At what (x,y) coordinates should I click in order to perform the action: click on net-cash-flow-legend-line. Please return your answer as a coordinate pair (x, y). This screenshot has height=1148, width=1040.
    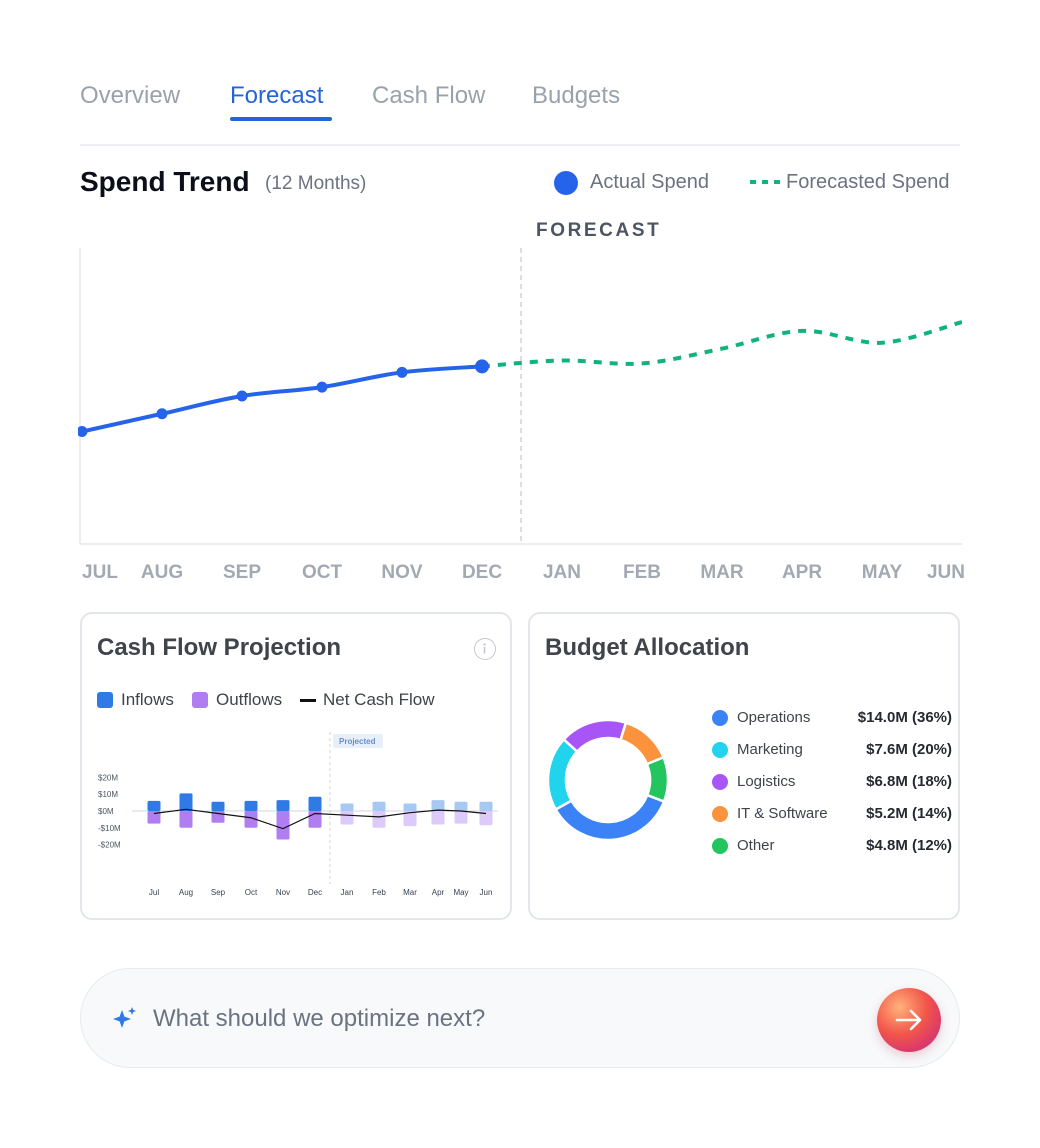
    Looking at the image, I should click on (308, 700).